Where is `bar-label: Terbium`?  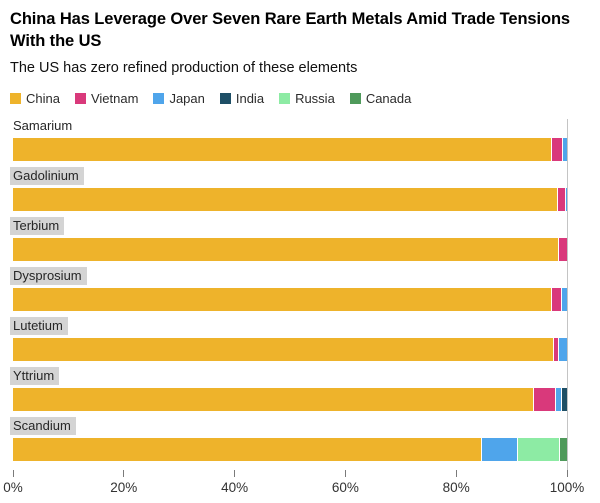
bar-label: Terbium is located at coordinates (37, 226).